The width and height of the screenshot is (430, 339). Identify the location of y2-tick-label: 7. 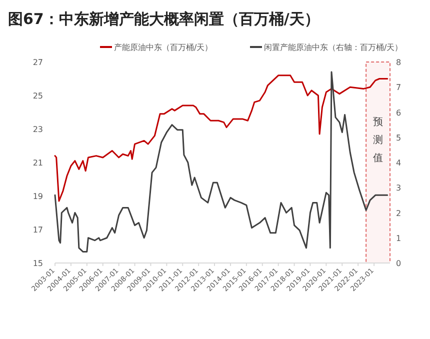
(399, 87).